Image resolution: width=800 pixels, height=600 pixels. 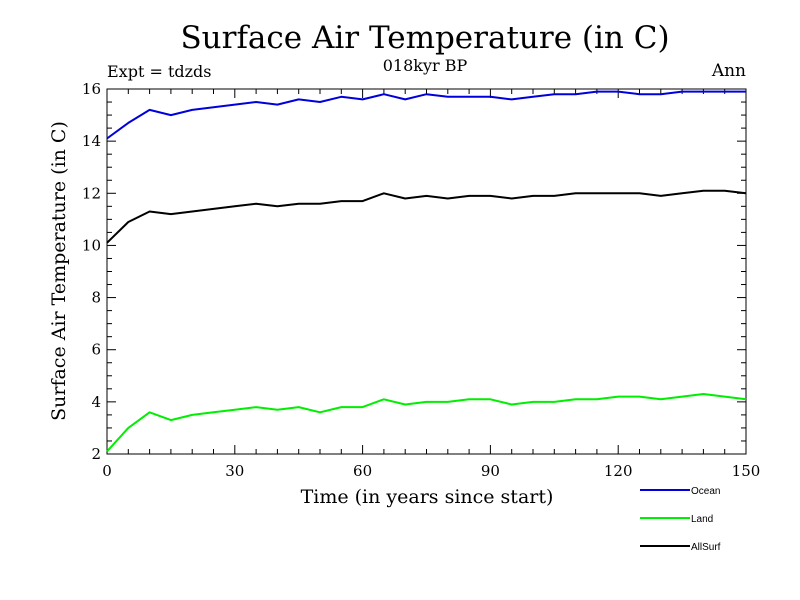 I want to click on y-tick-label: 10, so click(x=91, y=245).